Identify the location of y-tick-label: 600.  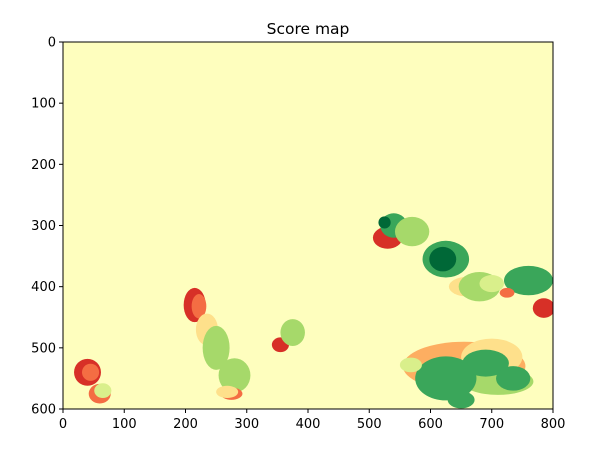
(43, 410).